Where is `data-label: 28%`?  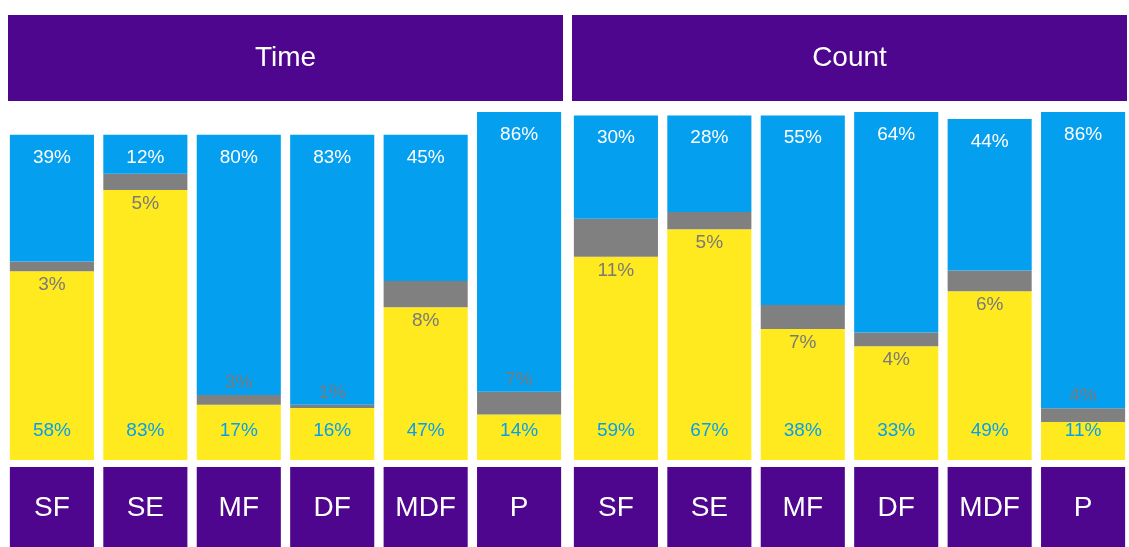 data-label: 28% is located at coordinates (709, 137).